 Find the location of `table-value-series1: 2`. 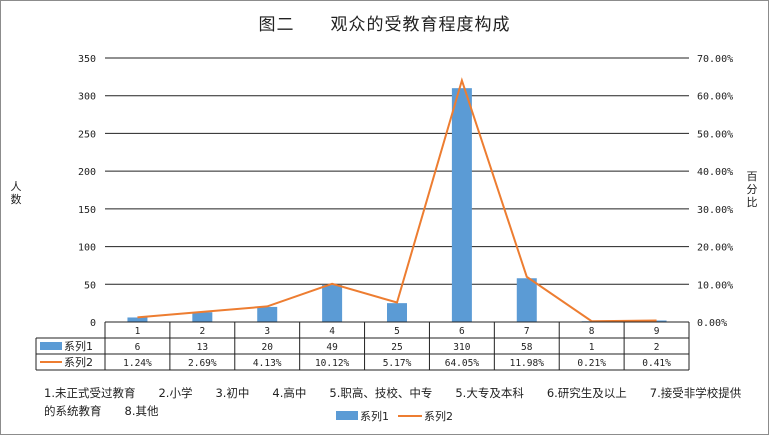

table-value-series1: 2 is located at coordinates (657, 347).